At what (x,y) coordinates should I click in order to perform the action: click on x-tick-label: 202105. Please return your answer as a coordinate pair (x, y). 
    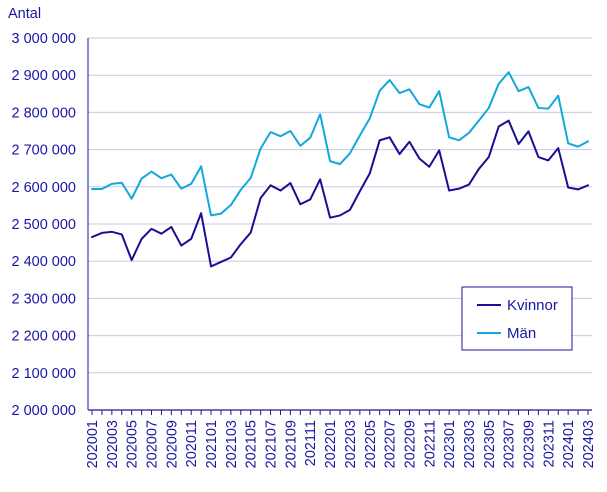
    Looking at the image, I should click on (252, 444).